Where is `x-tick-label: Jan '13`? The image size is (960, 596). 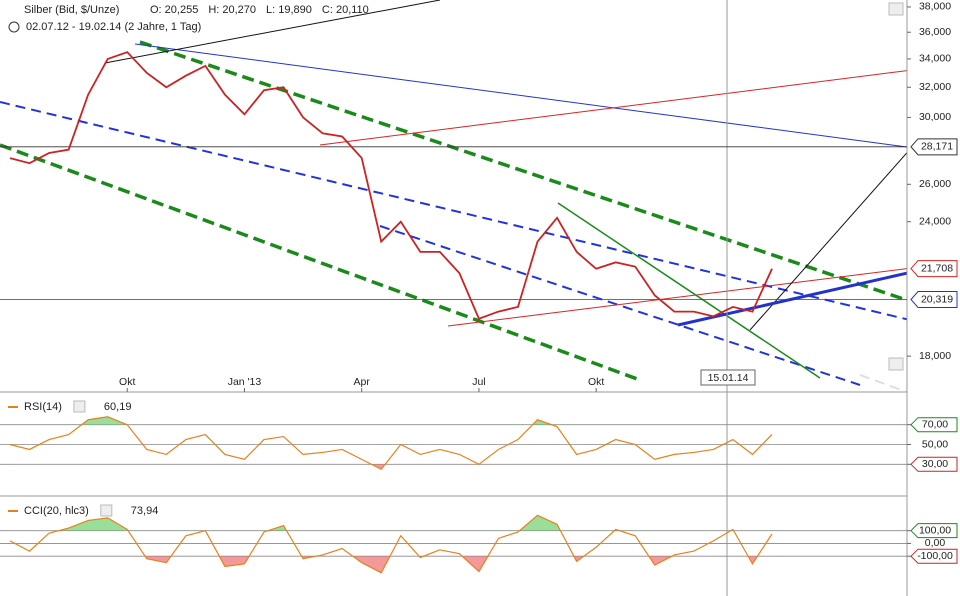
x-tick-label: Jan '13 is located at coordinates (245, 382).